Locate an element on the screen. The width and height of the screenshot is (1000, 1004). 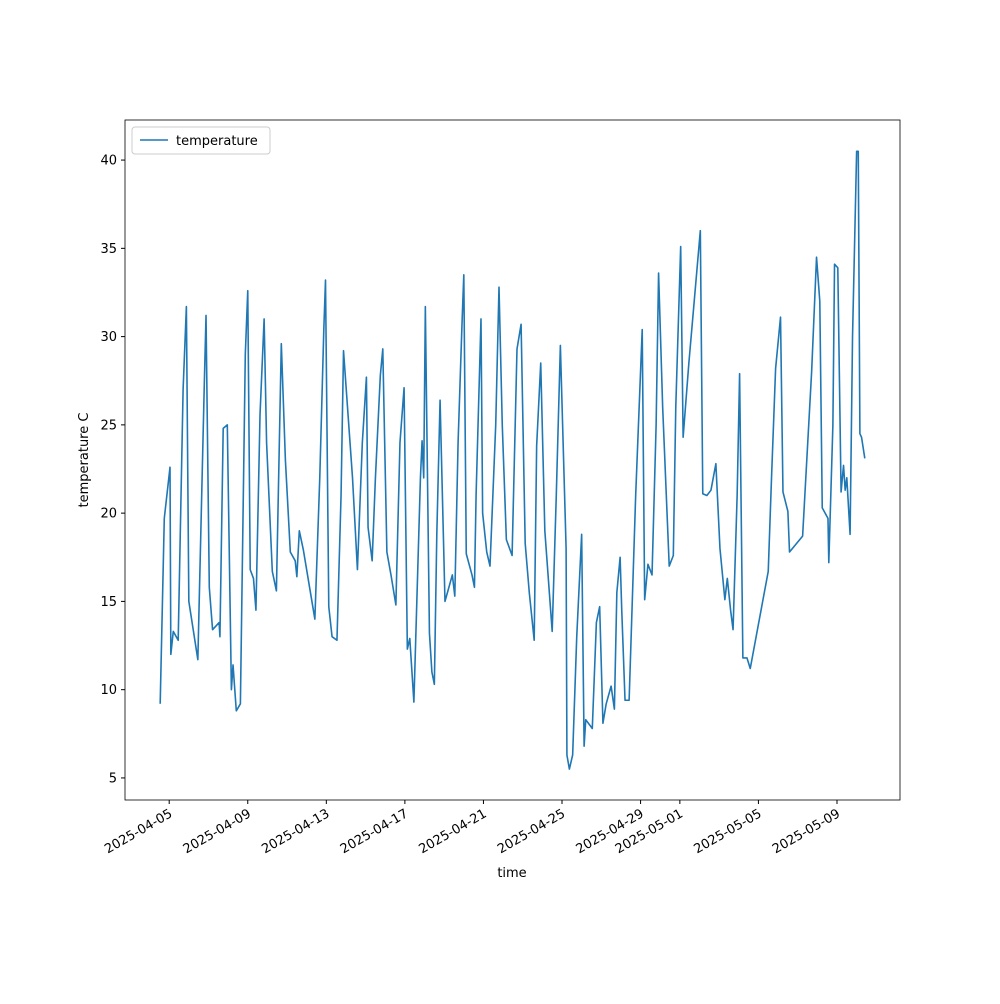
x-axis-label: time is located at coordinates (511, 873).